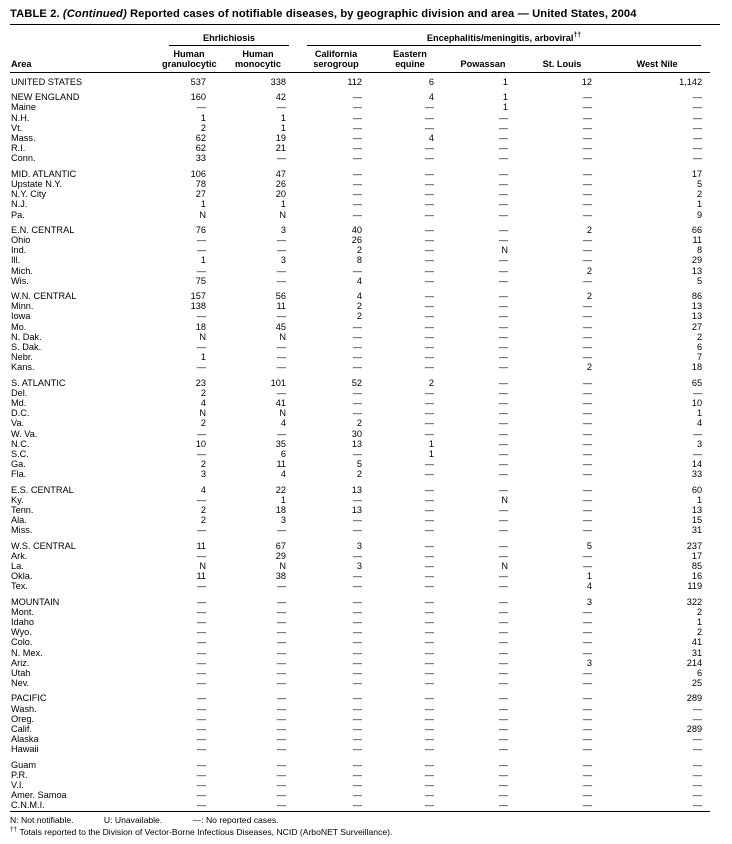  I want to click on col-header-california-serogroup: California serogroup, so click(336, 60).